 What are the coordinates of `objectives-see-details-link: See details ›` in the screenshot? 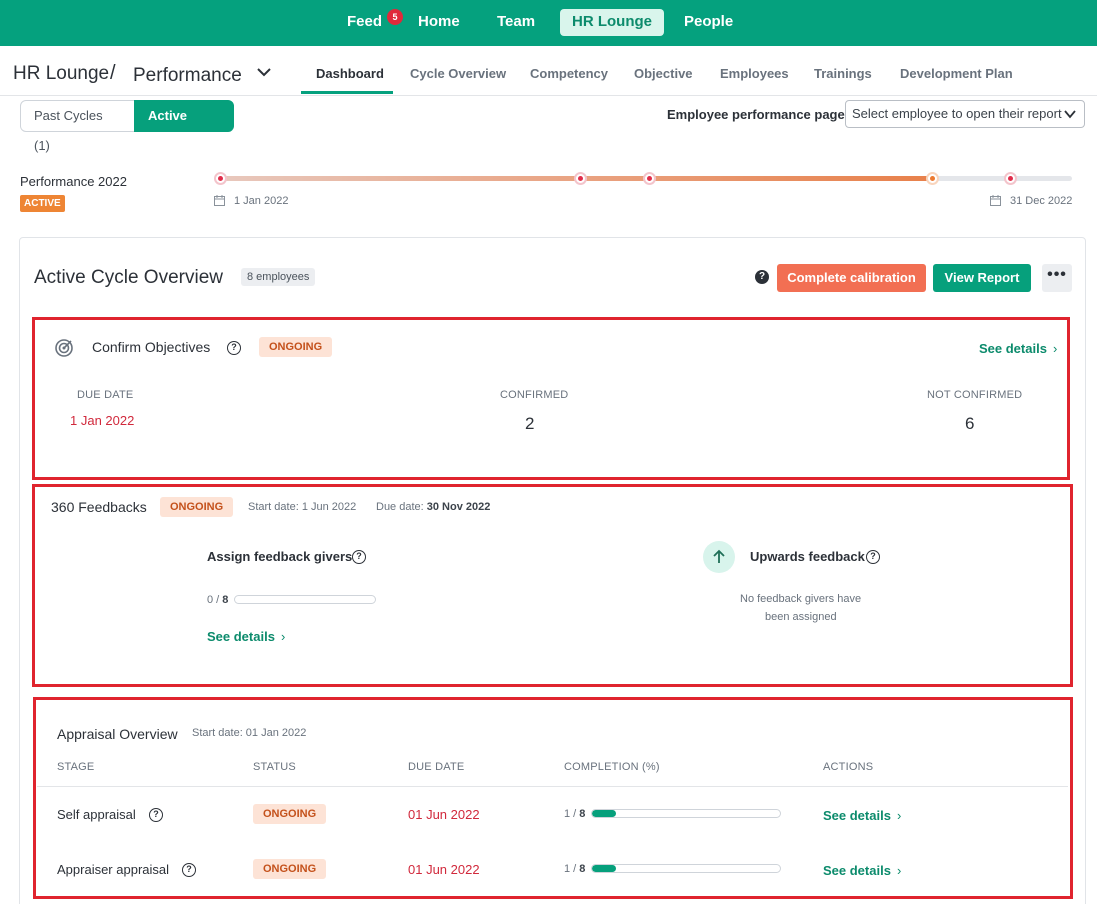 It's located at (1018, 348).